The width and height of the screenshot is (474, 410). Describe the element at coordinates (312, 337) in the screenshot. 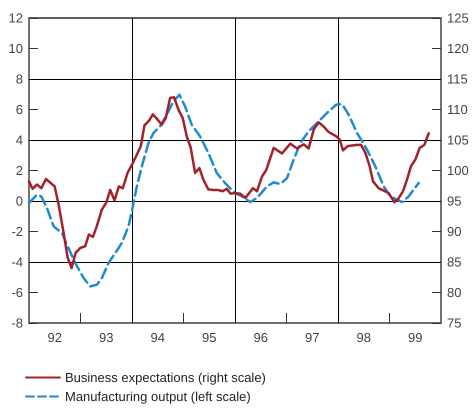

I see `x-tick-label: 97` at that location.